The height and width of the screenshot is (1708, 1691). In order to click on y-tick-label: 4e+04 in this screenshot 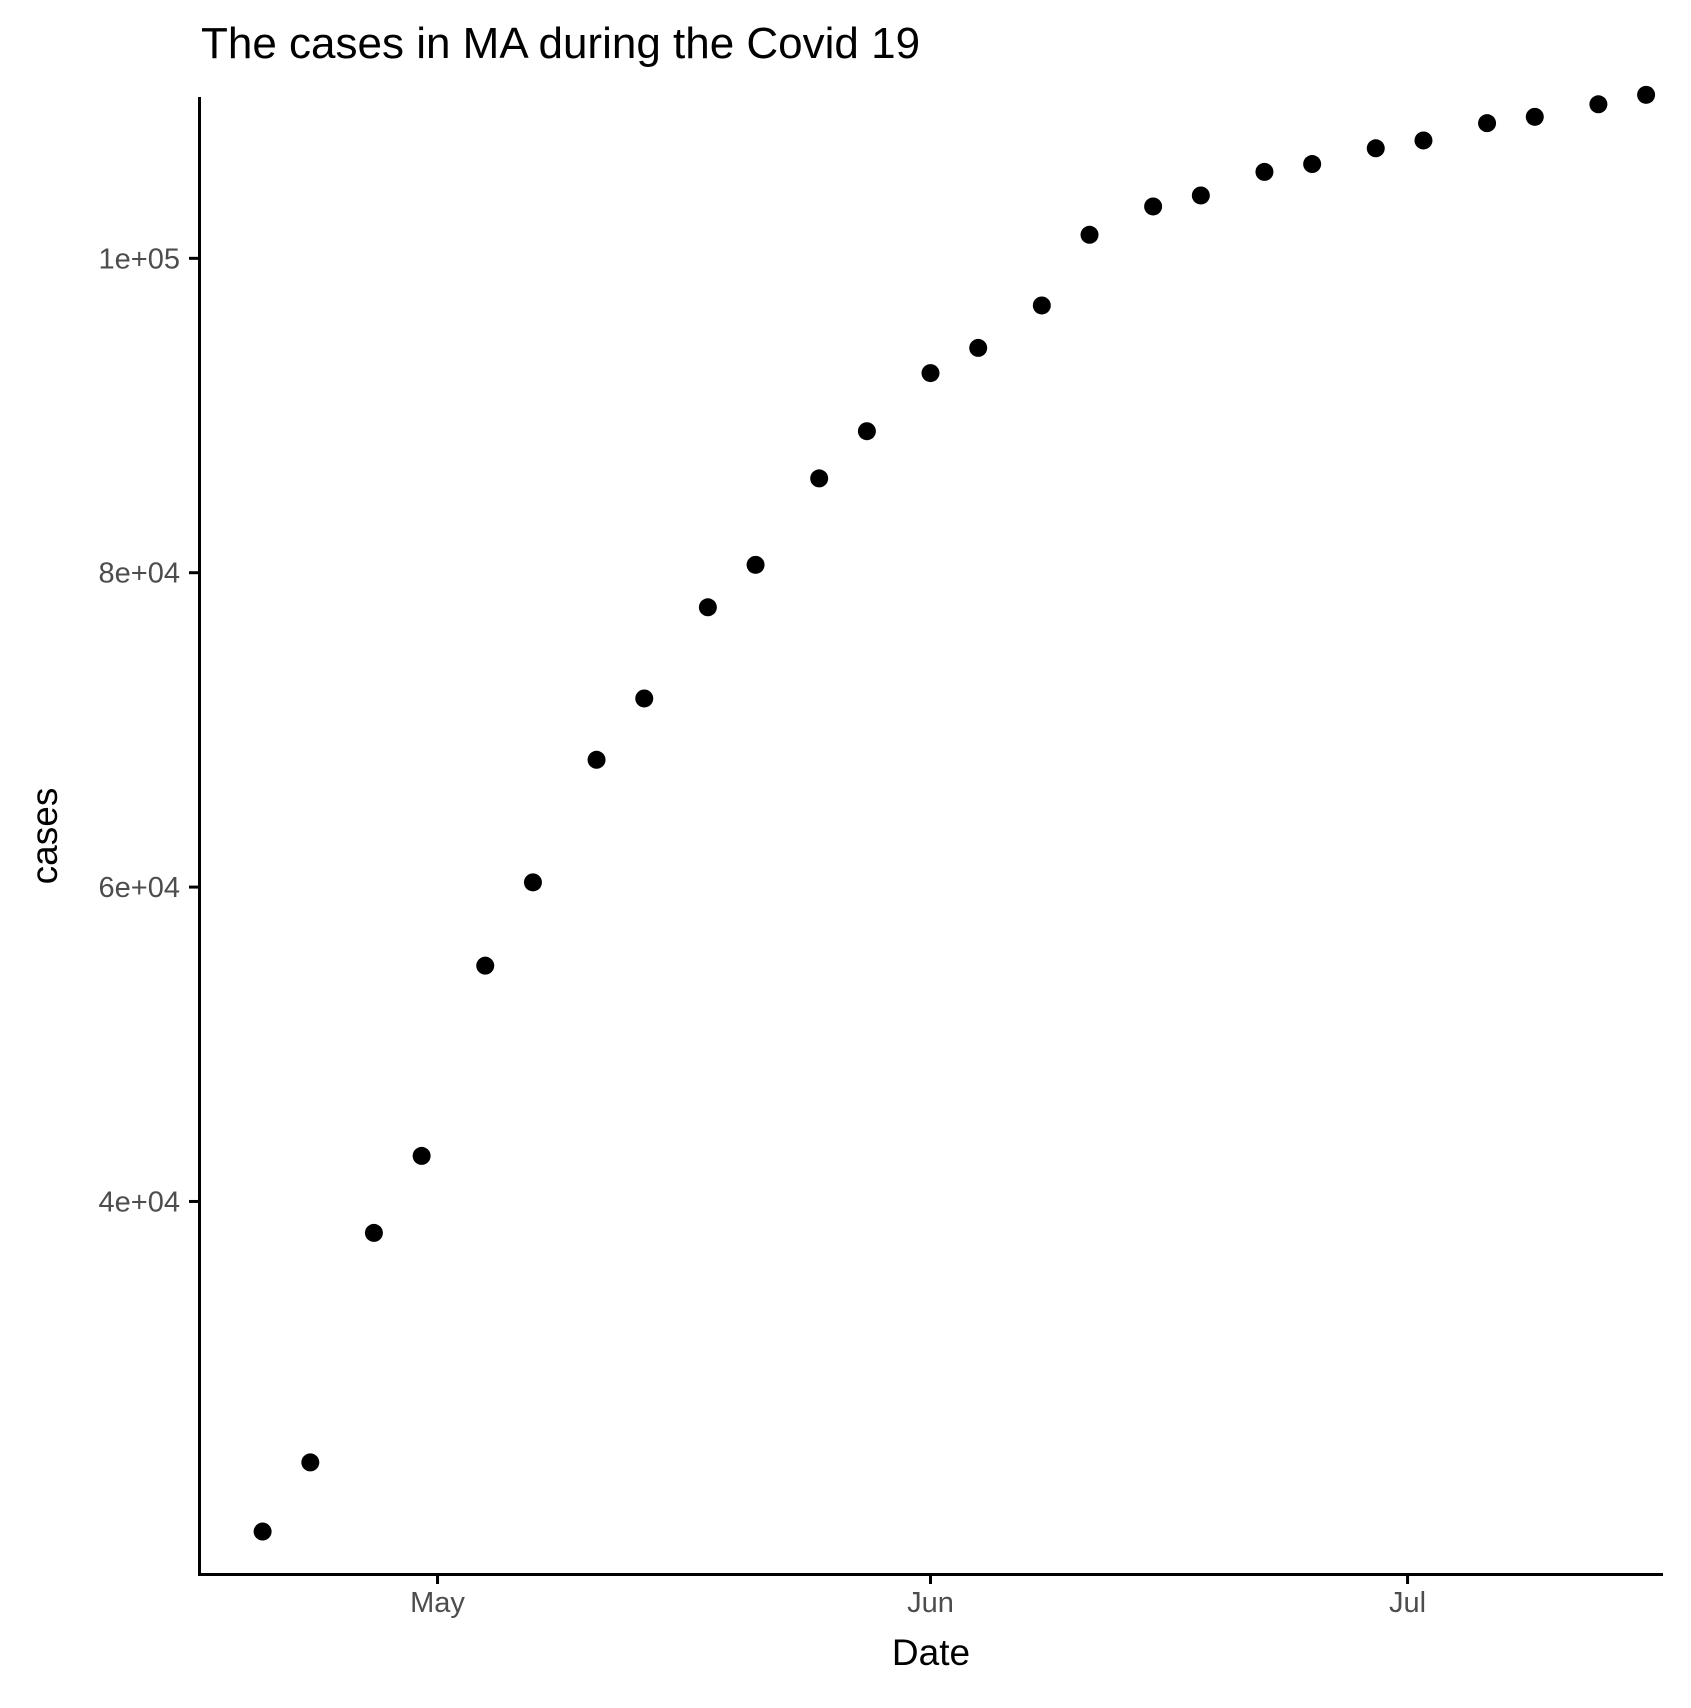, I will do `click(139, 1202)`.